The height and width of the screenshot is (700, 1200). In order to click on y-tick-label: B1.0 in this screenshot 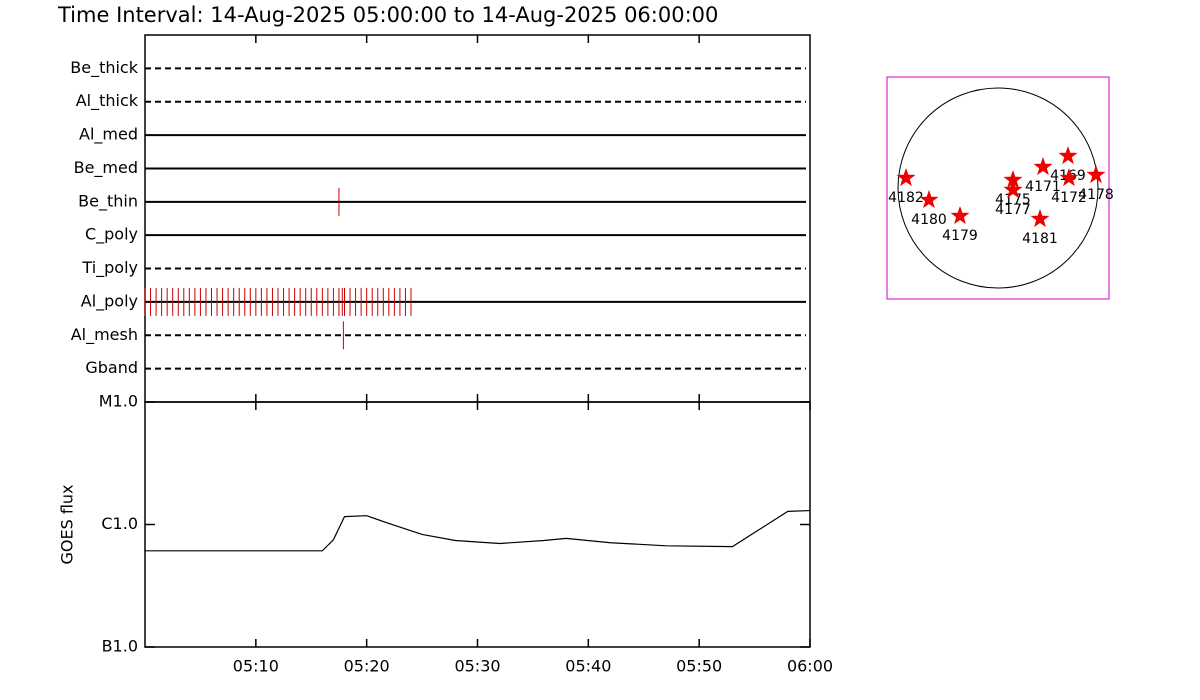, I will do `click(120, 646)`.